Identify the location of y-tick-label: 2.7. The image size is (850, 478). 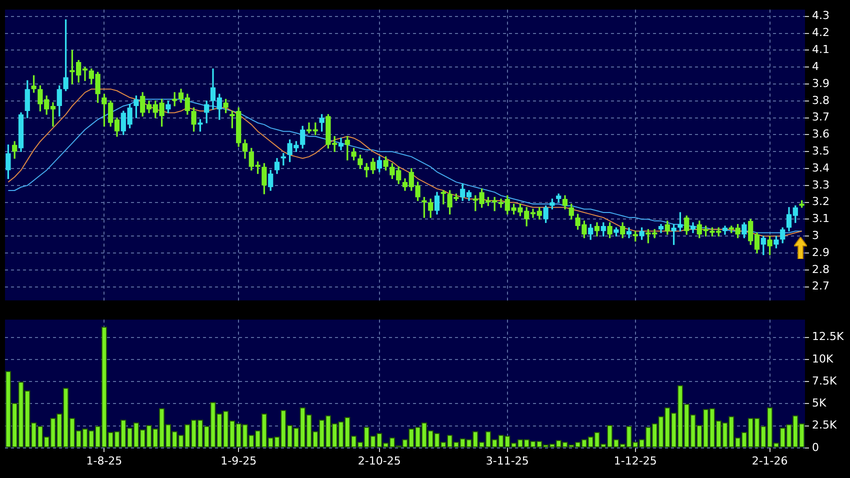
(821, 286).